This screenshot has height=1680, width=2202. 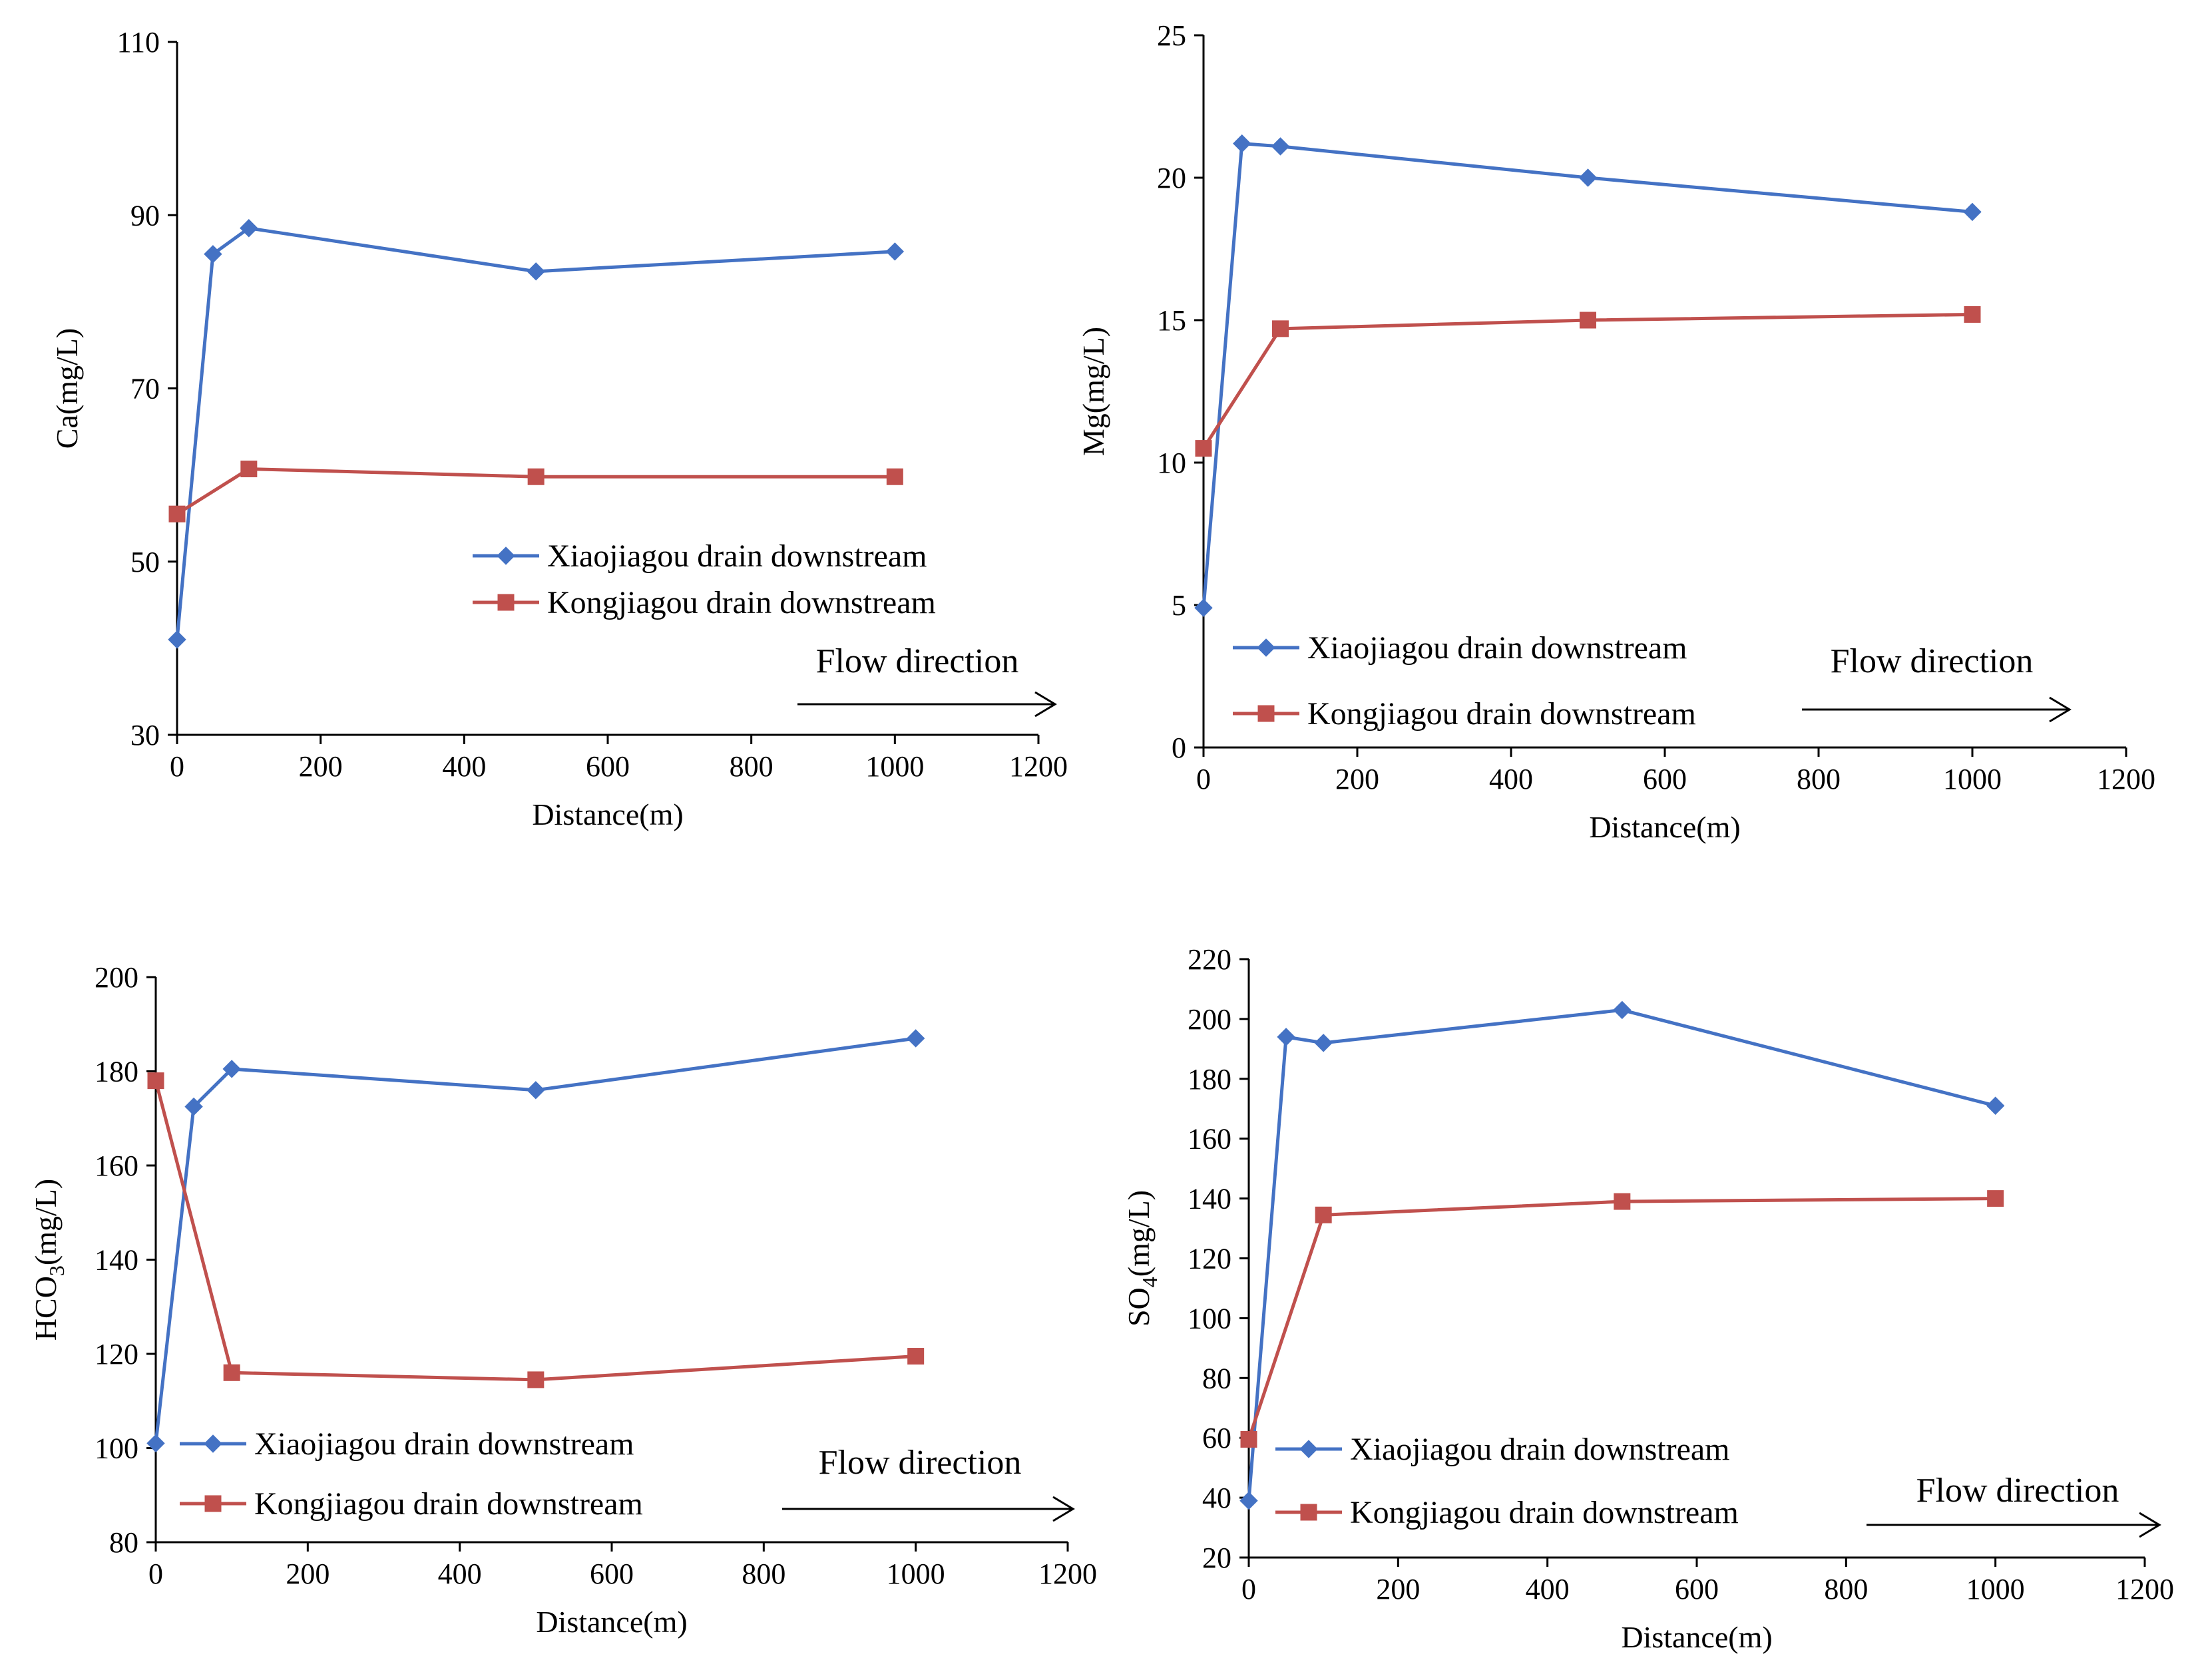 What do you see at coordinates (138, 42) in the screenshot?
I see `y-tick-label: 110` at bounding box center [138, 42].